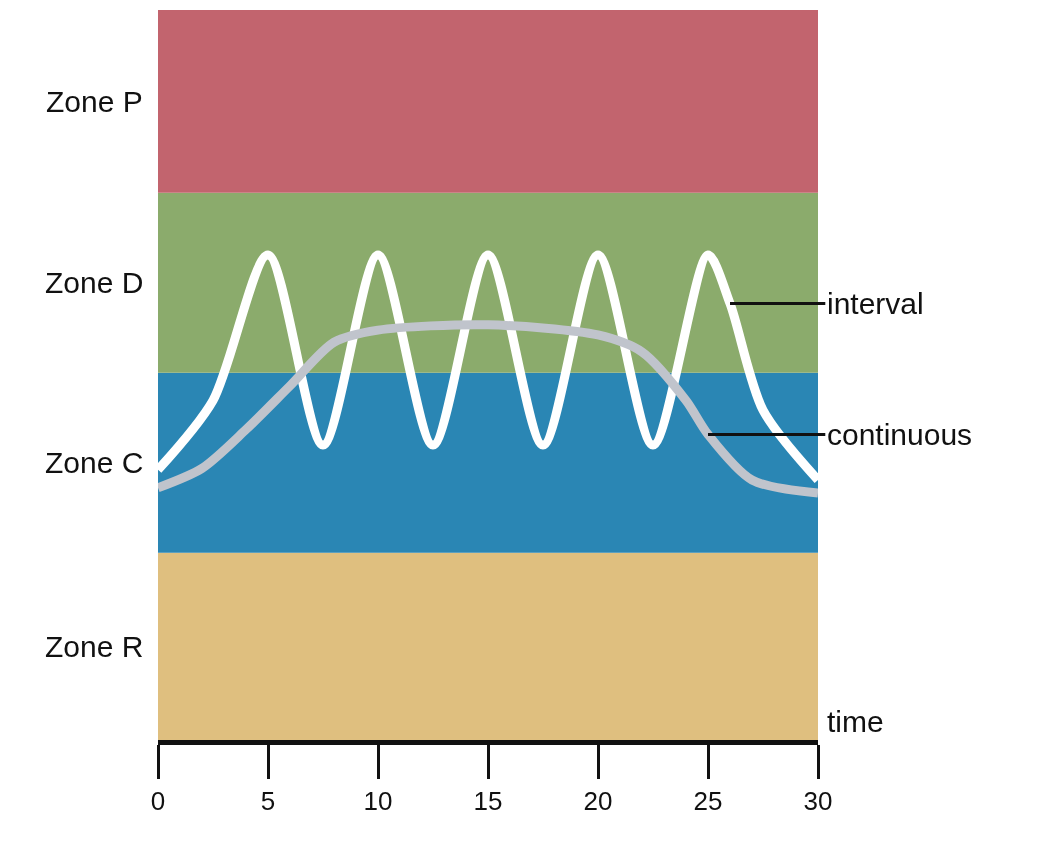 This screenshot has width=1057, height=864. Describe the element at coordinates (158, 801) in the screenshot. I see `x-tick-label: 0` at that location.